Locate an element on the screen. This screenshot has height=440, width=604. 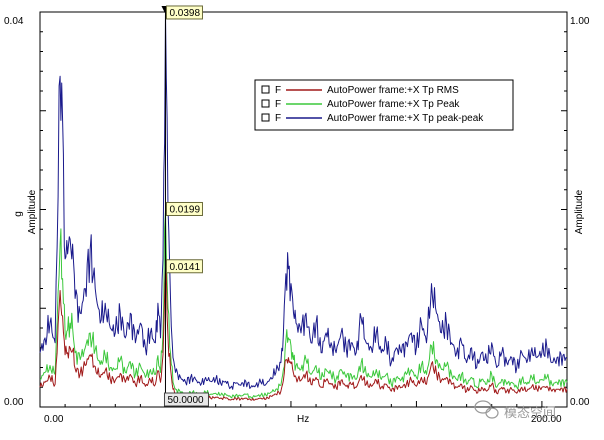
legend-box is located at coordinates (384, 105).